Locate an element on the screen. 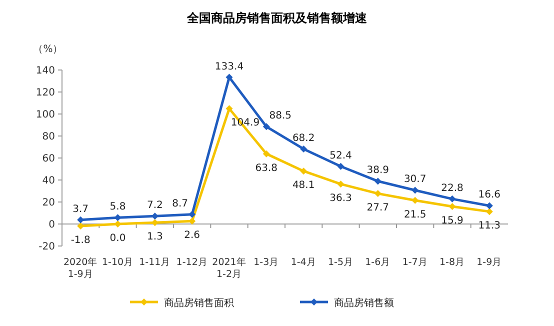 Image resolution: width=554 pixels, height=326 pixels. x-tick-label: 1-12月 is located at coordinates (192, 262).